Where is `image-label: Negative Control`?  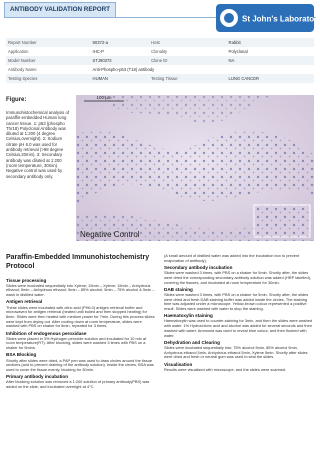
image-label: Negative Control is located at coordinates (110, 234).